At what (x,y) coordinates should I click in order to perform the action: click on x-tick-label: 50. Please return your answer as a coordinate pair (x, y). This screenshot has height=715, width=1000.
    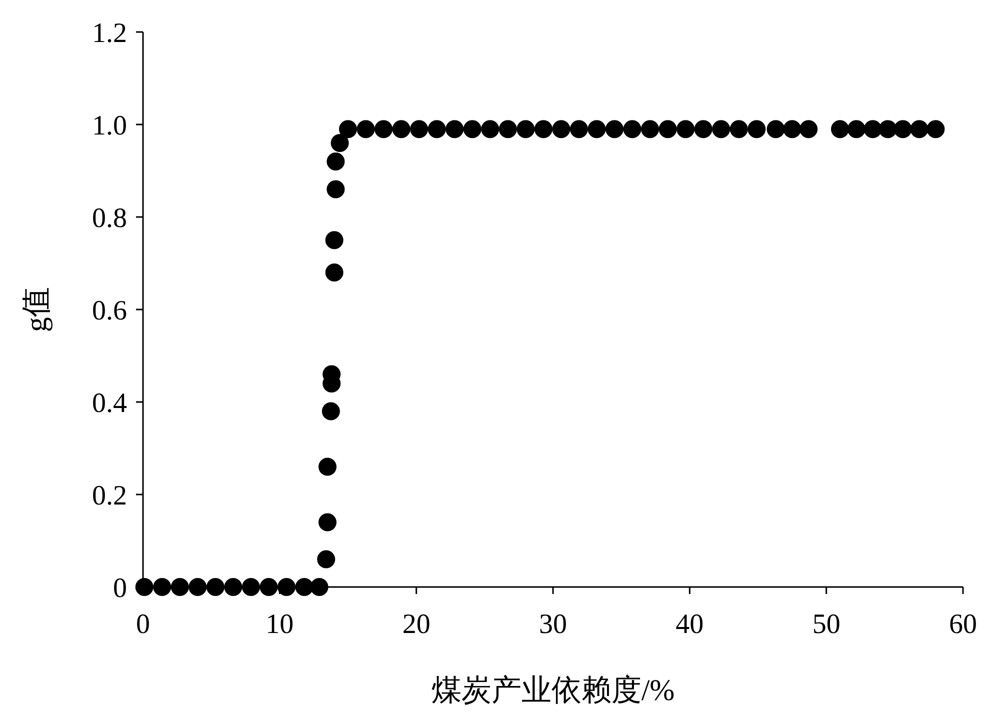
    Looking at the image, I should click on (826, 624).